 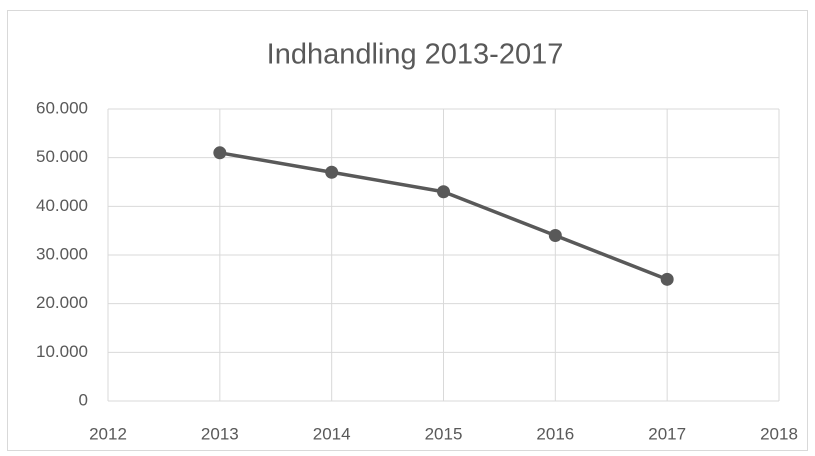 I want to click on x-tick-label: 2013, so click(x=220, y=433).